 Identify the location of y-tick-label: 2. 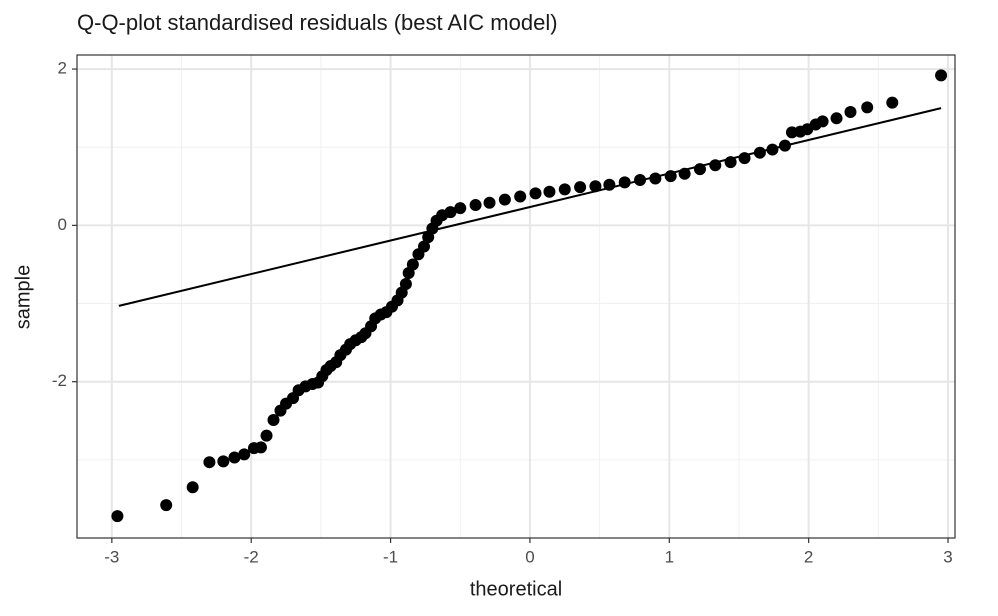
(62, 68).